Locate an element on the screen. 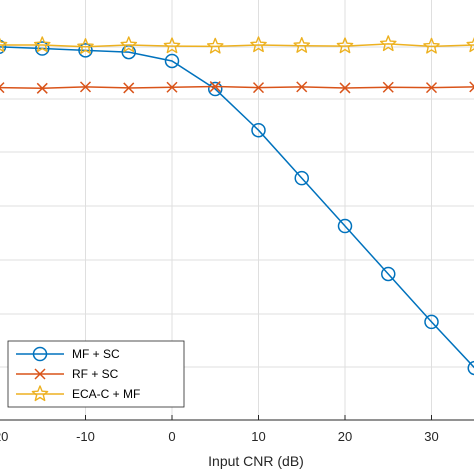 The width and height of the screenshot is (474, 474). x-tick-label: 10 is located at coordinates (258, 436).